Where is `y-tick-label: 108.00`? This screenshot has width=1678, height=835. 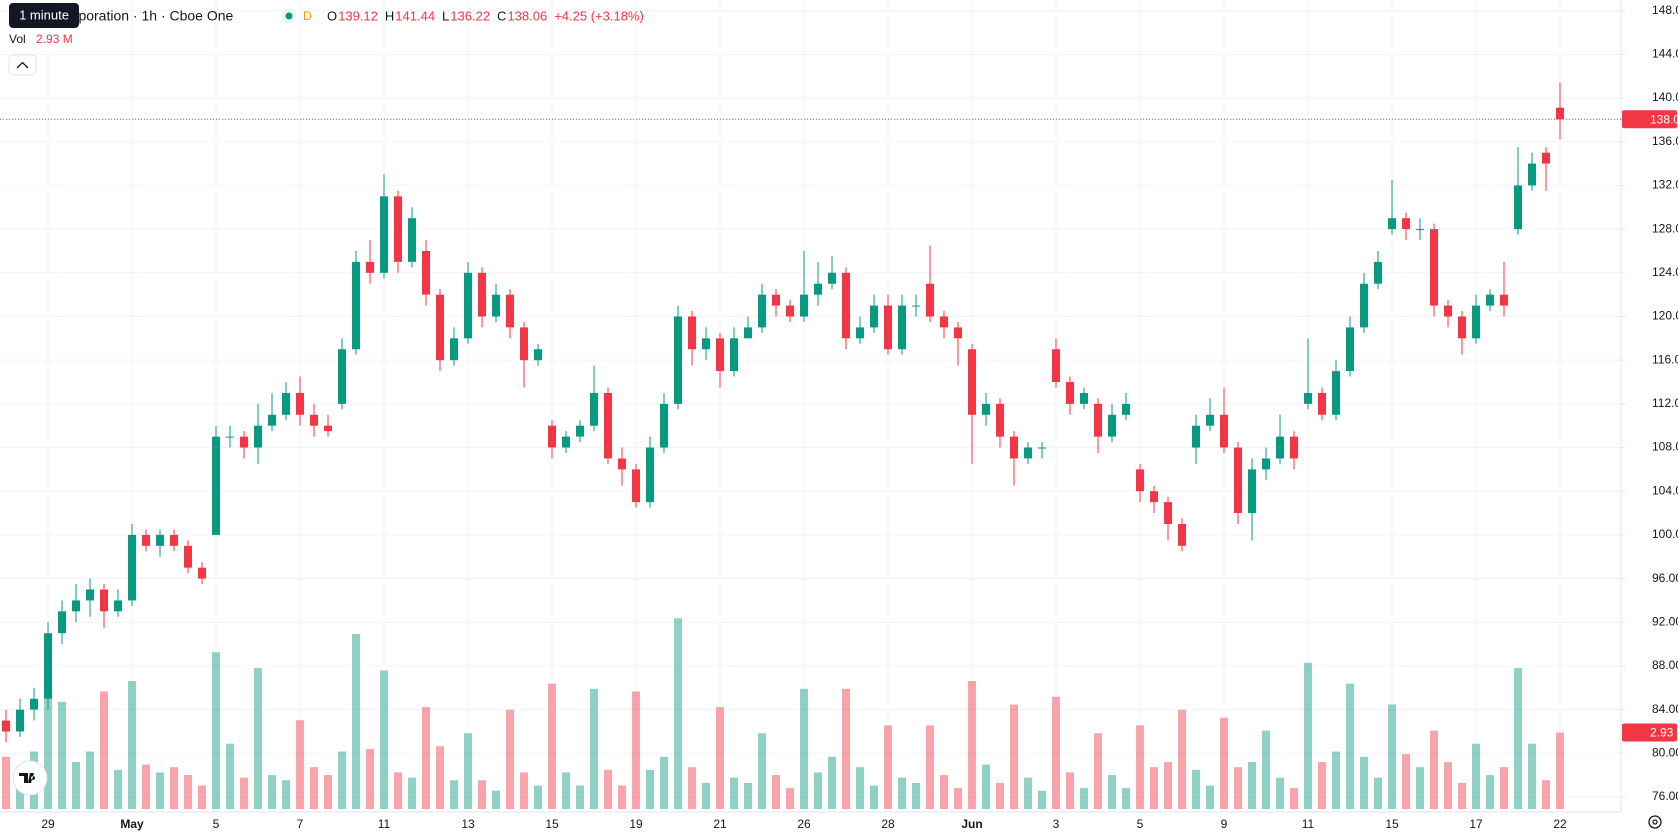 y-tick-label: 108.00 is located at coordinates (1665, 447).